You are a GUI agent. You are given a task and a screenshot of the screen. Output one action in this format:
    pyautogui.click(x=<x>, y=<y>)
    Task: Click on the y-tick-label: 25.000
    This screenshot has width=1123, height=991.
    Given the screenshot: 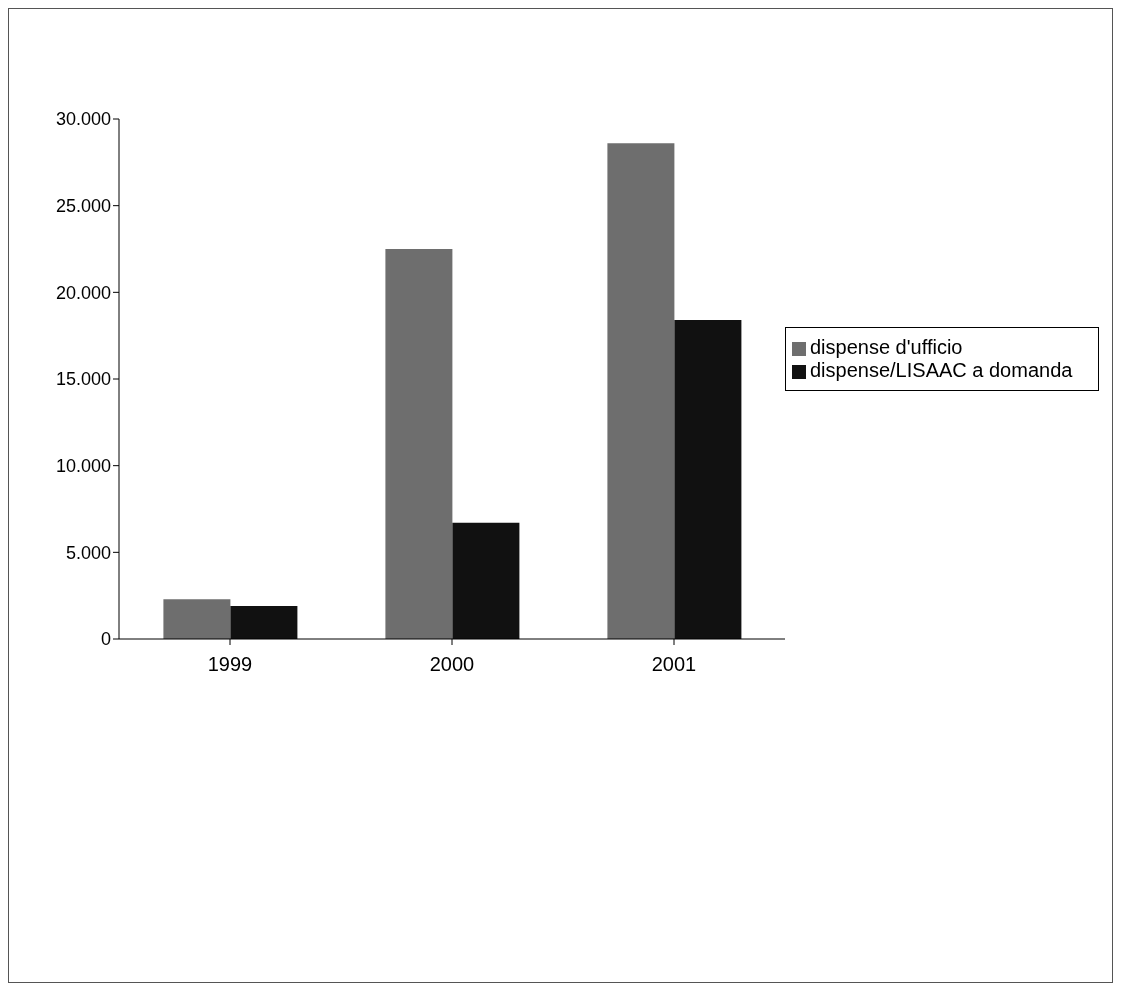 What is the action you would take?
    pyautogui.click(x=83, y=206)
    